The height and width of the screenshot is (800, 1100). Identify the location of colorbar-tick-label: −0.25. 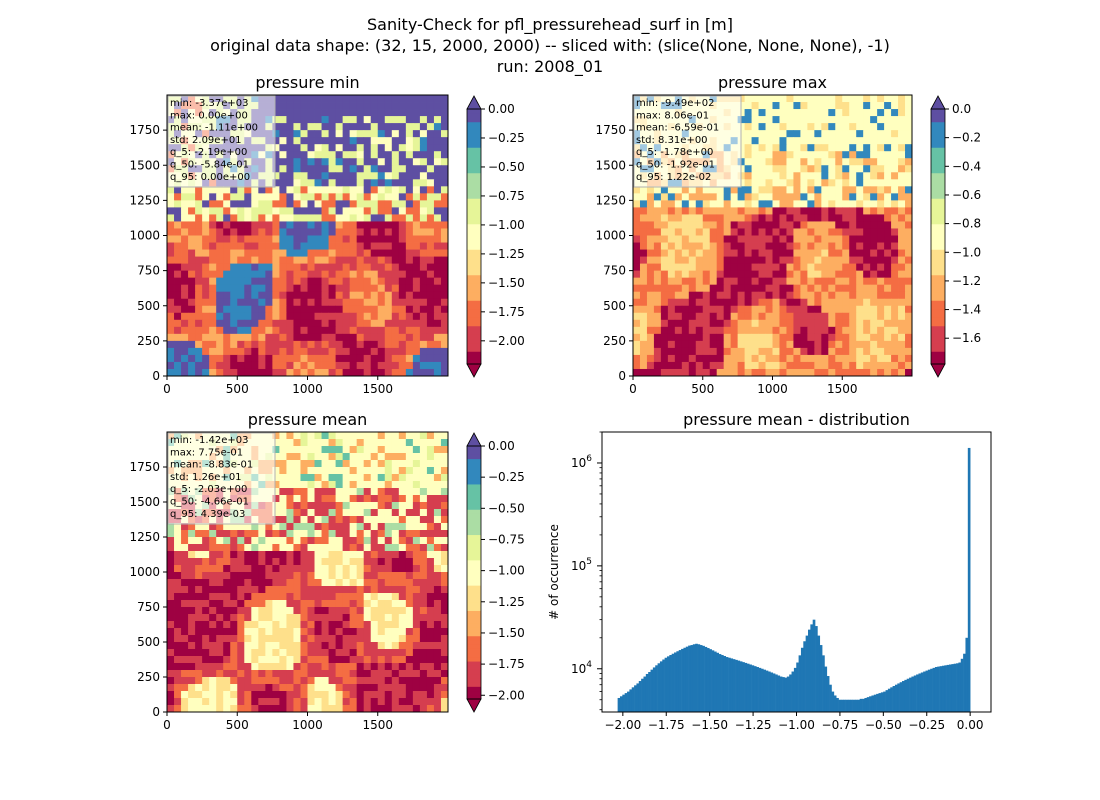
(506, 138).